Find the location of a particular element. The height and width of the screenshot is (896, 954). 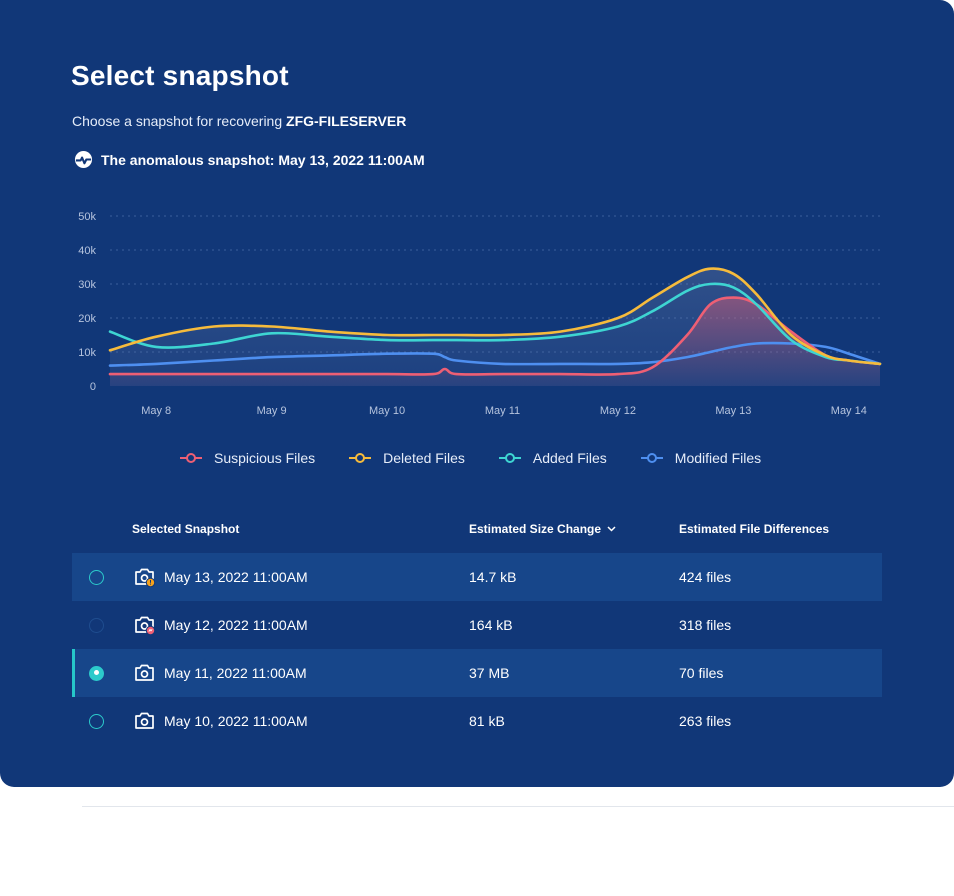

table-row: May 10, 2022 11:00AM 81 kB 263 files is located at coordinates (477, 721).